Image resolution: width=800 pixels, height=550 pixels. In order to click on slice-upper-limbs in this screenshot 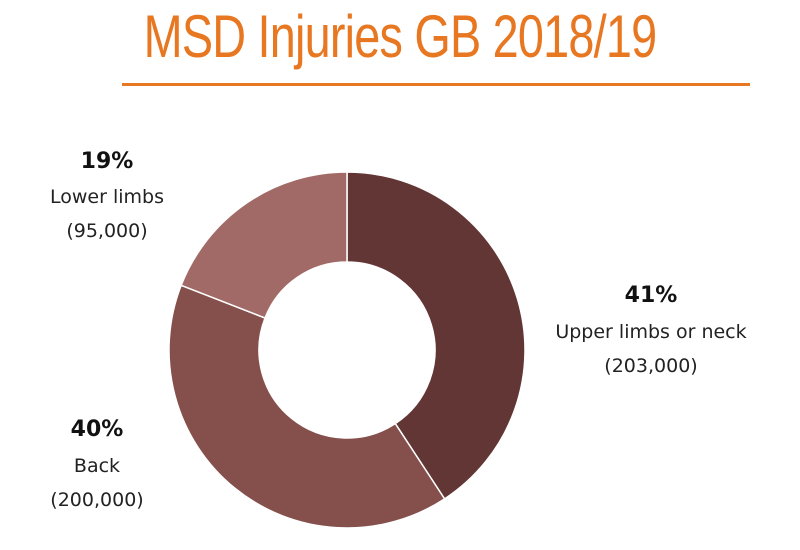, I will do `click(436, 335)`.